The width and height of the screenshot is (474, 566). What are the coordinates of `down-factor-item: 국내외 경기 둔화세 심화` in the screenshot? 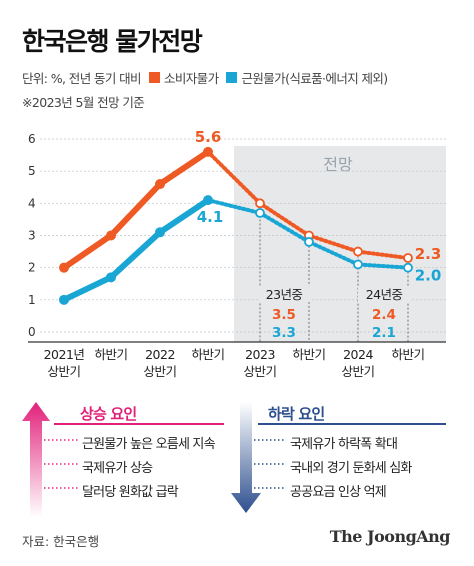 It's located at (351, 468).